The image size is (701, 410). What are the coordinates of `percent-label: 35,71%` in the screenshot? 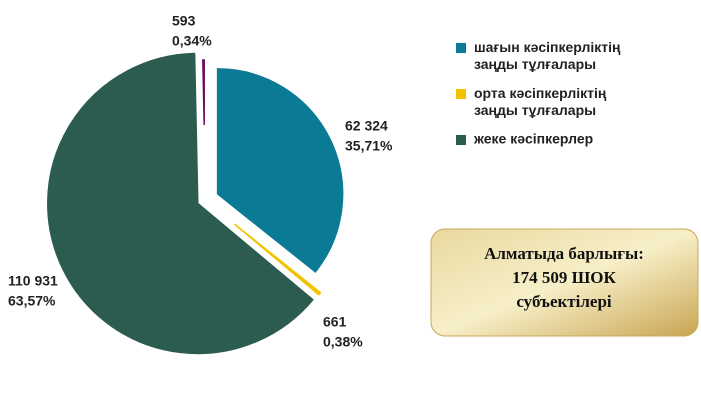 It's located at (369, 146).